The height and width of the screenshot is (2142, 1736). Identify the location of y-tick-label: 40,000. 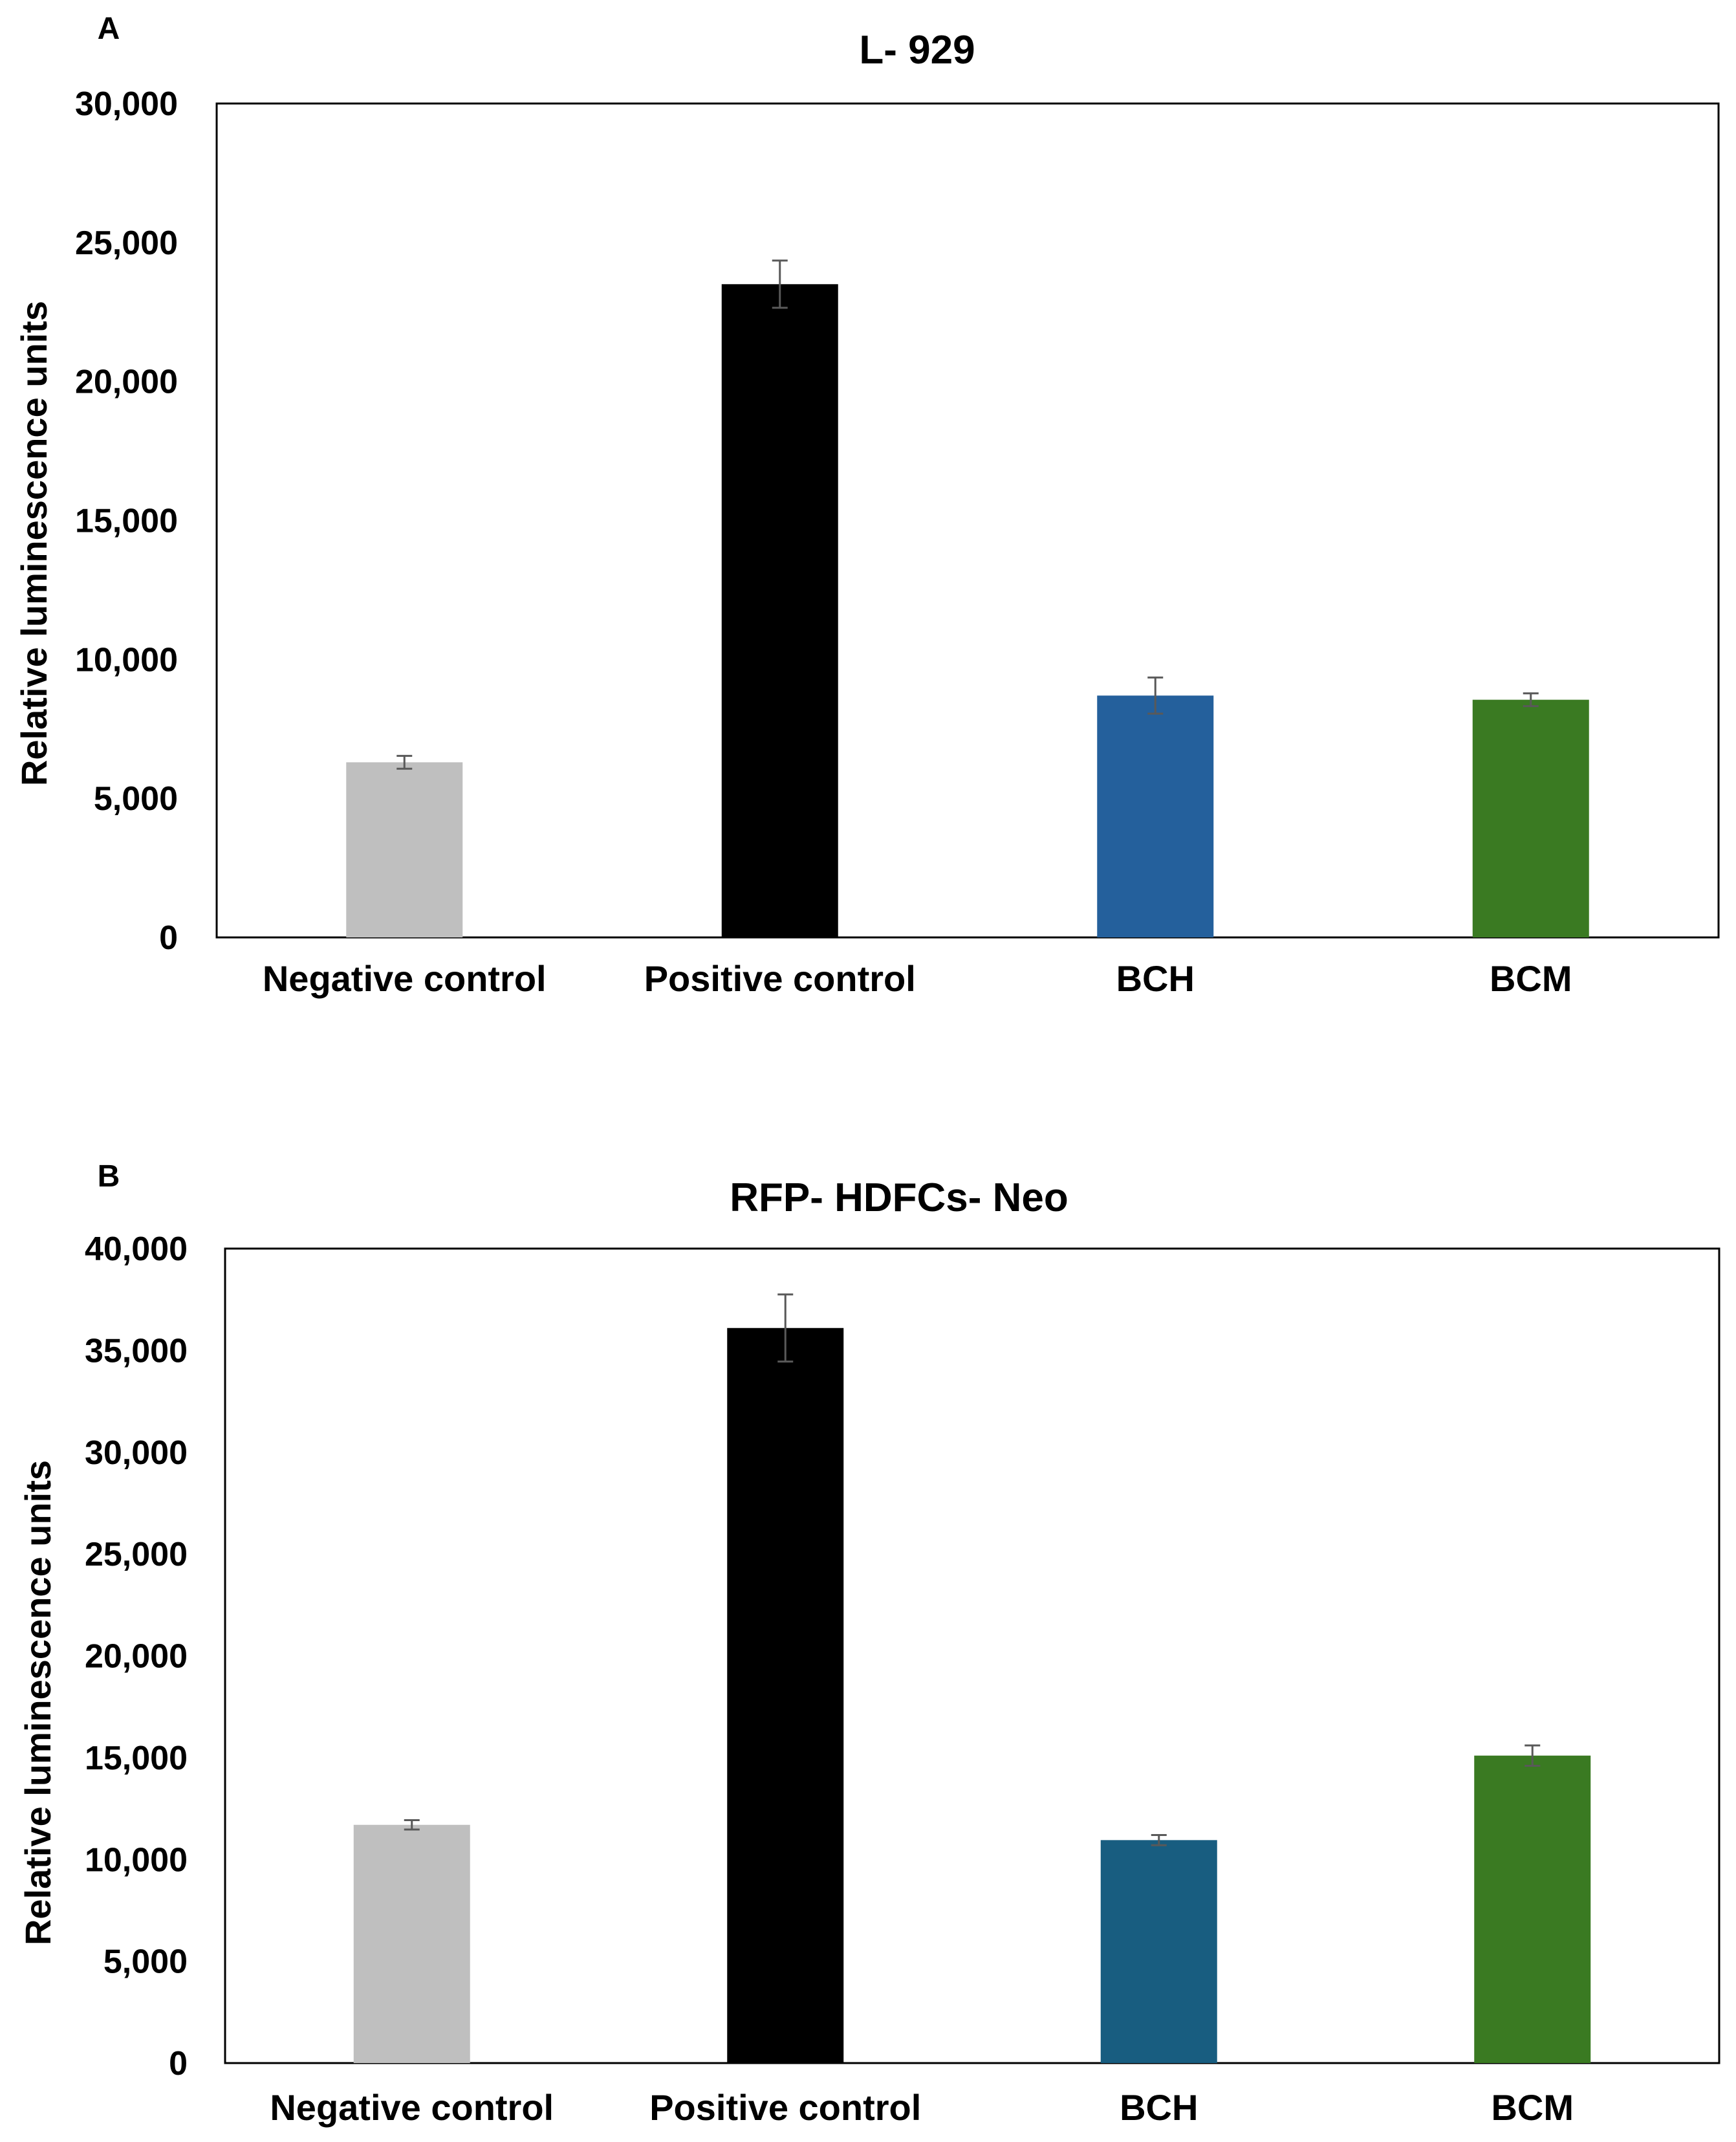
(136, 1249).